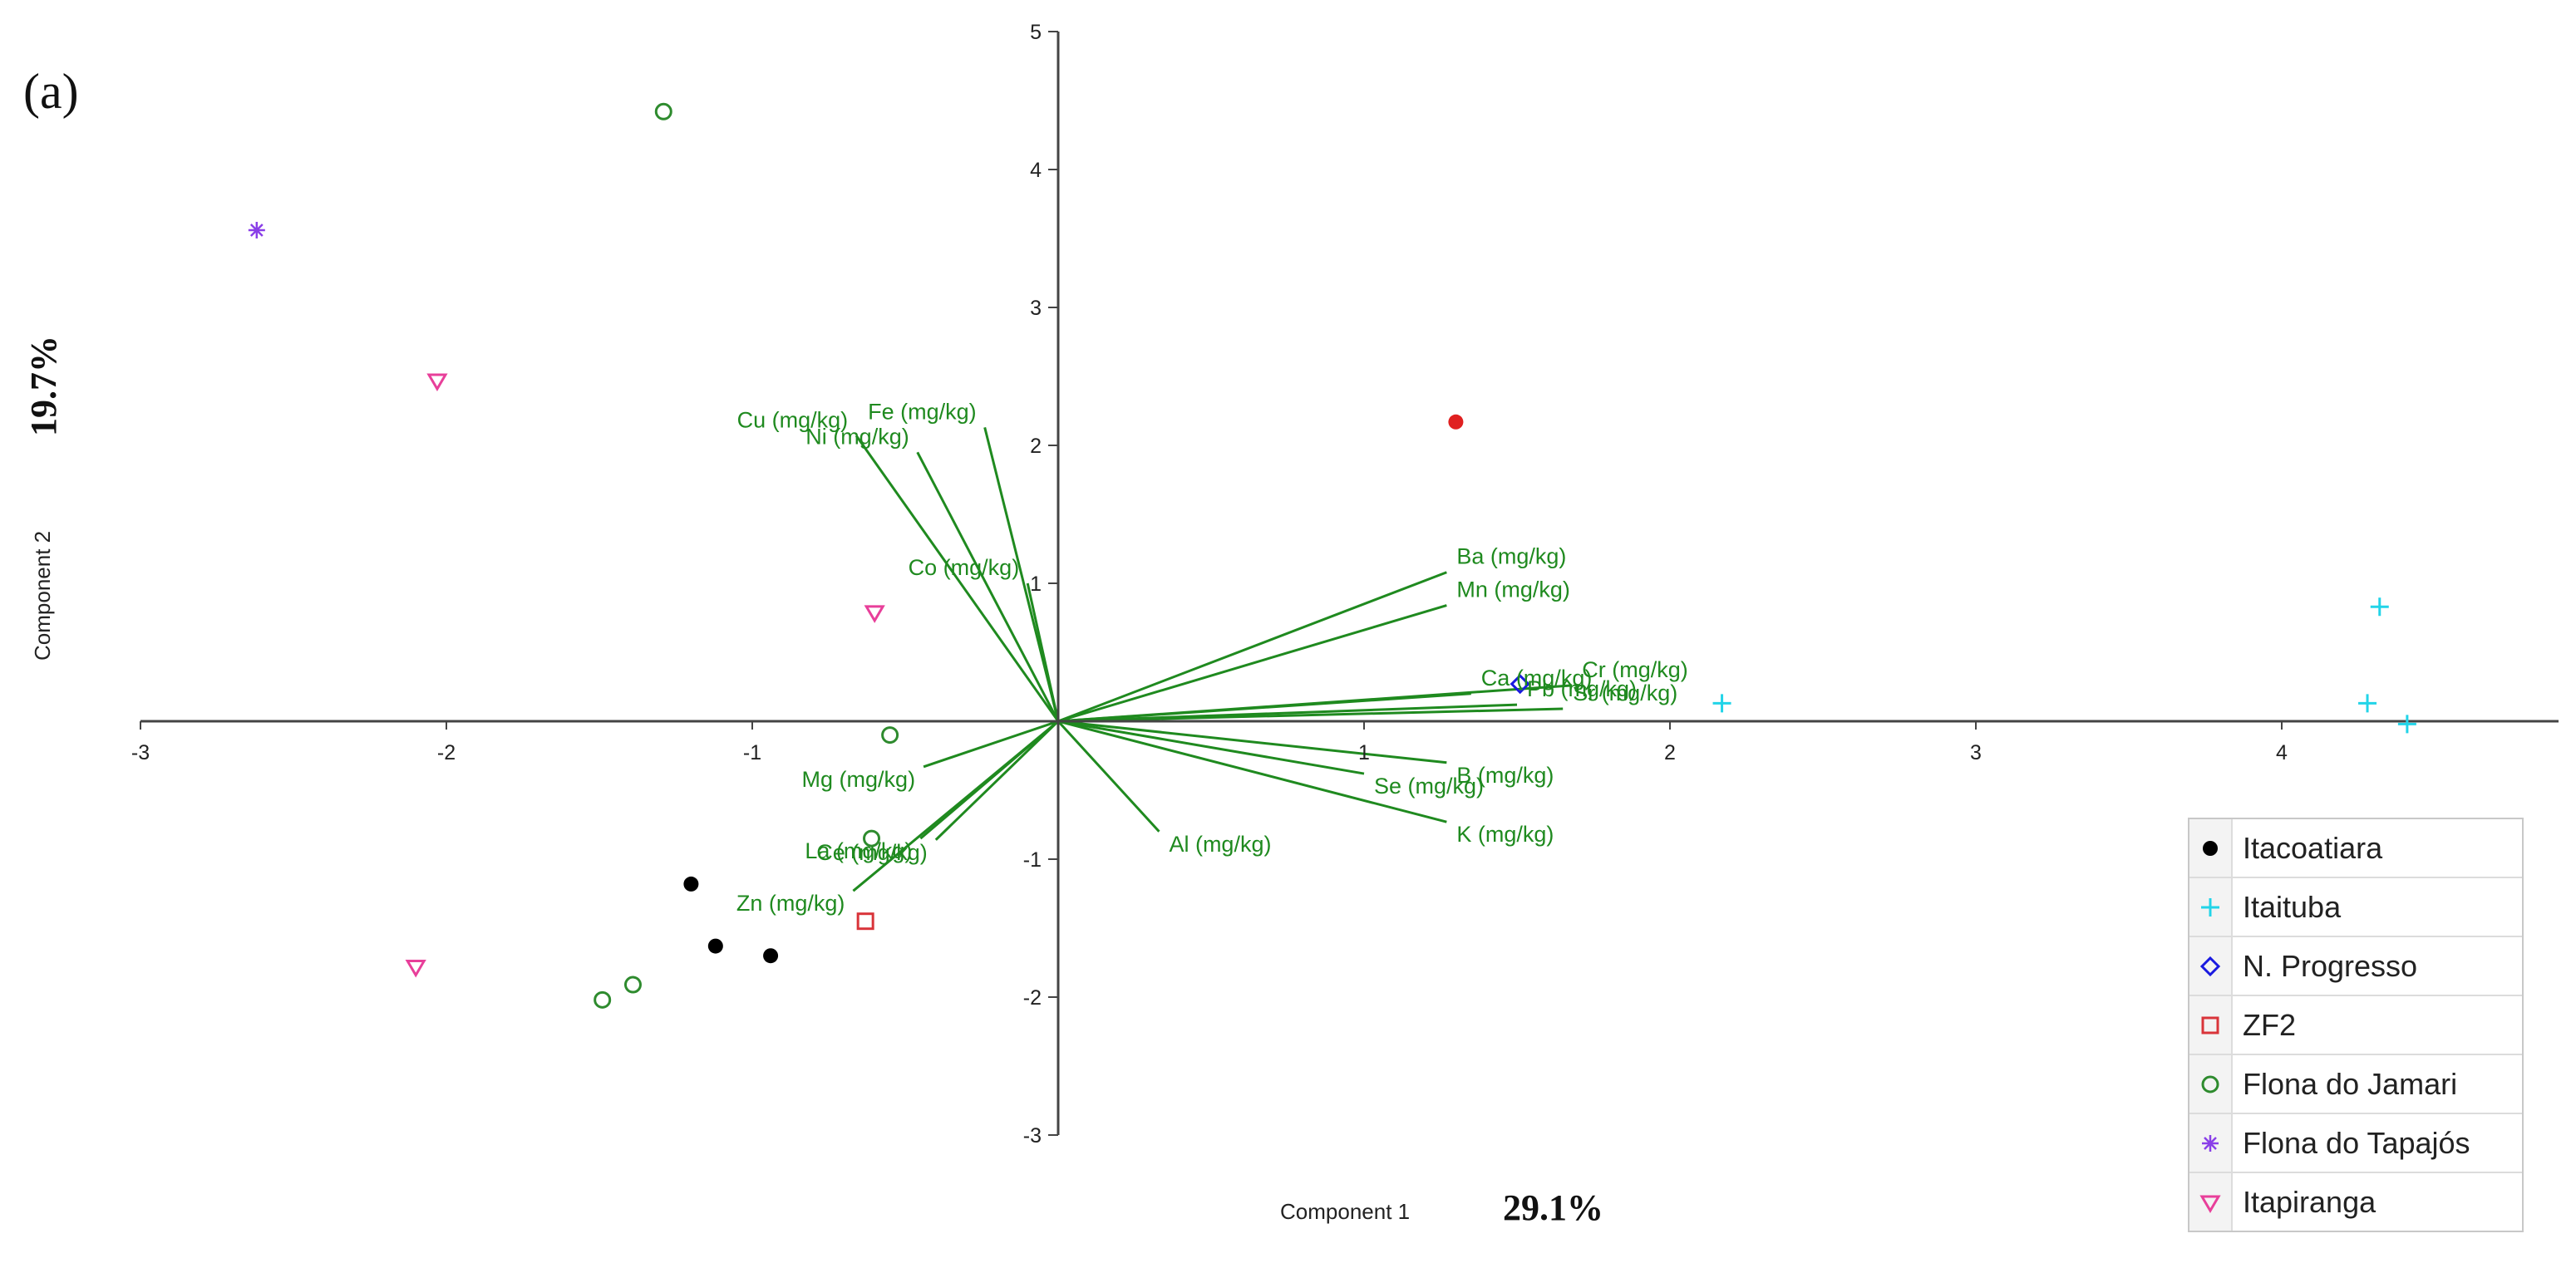 The image size is (2576, 1263). I want to click on y-tick-label: 4, so click(1036, 170).